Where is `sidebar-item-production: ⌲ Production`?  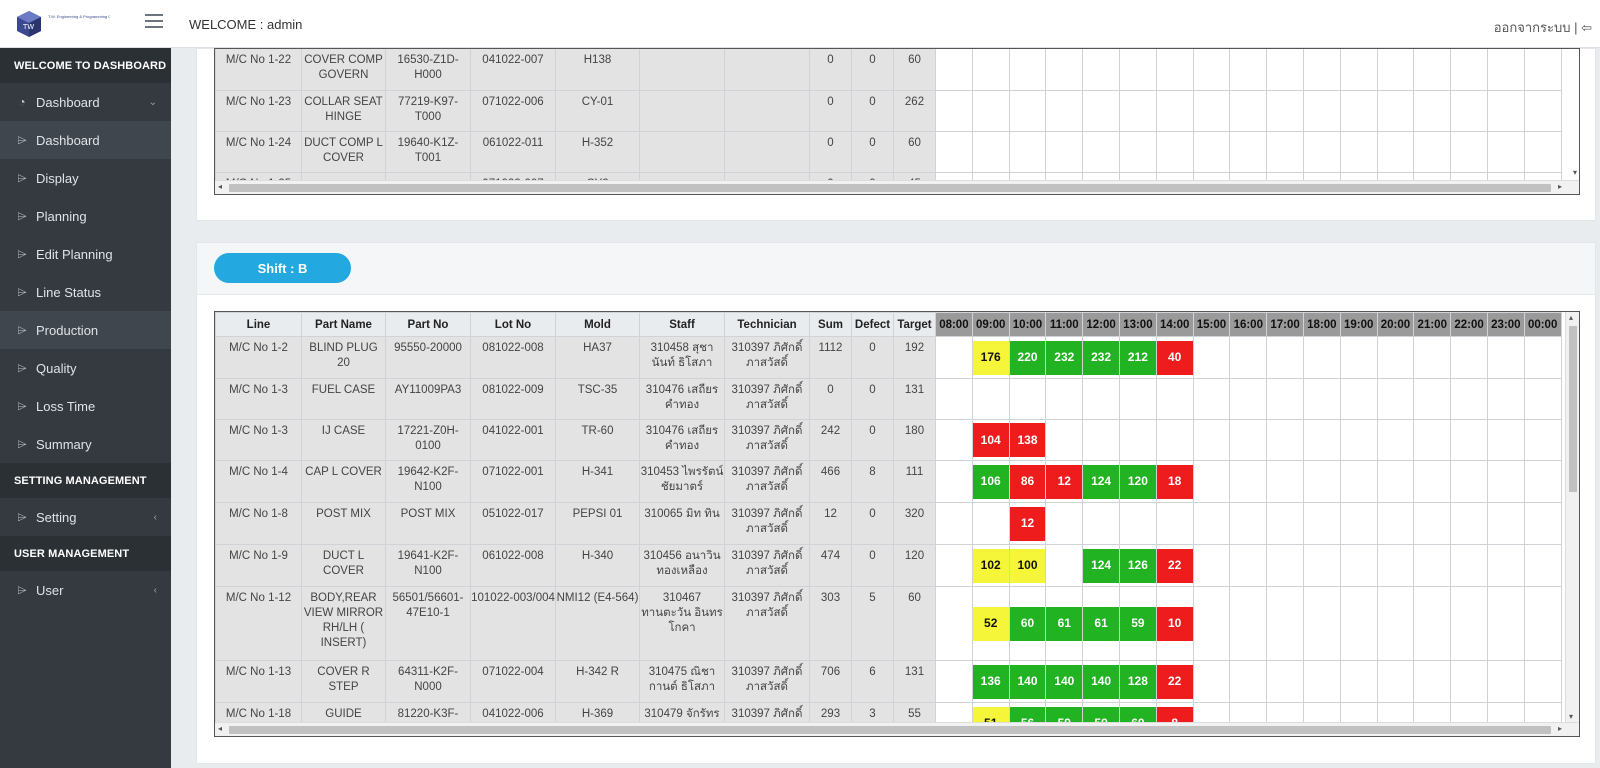 sidebar-item-production: ⌲ Production is located at coordinates (85, 330).